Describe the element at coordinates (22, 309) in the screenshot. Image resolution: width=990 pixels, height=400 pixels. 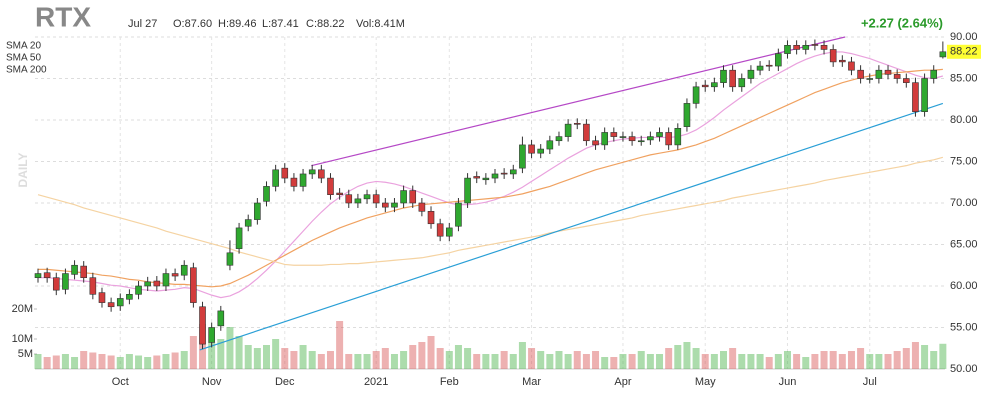
I see `volume-tick-label: 20M` at that location.